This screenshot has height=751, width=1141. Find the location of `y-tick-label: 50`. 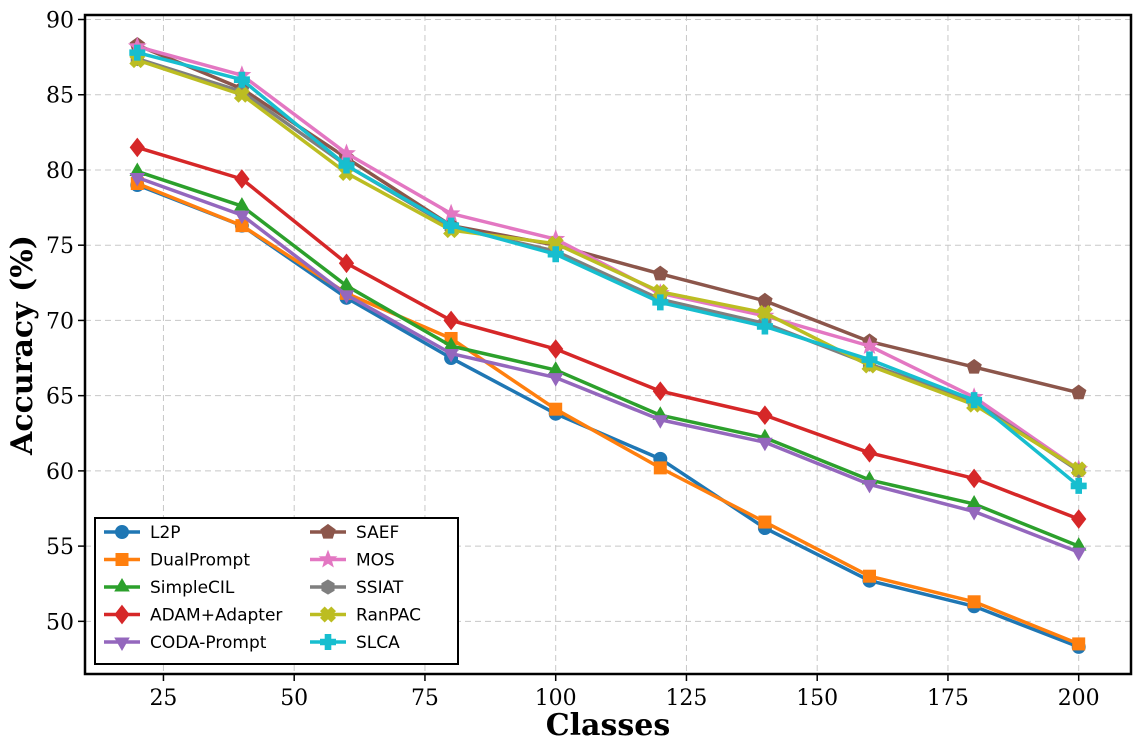

y-tick-label: 50 is located at coordinates (60, 622).